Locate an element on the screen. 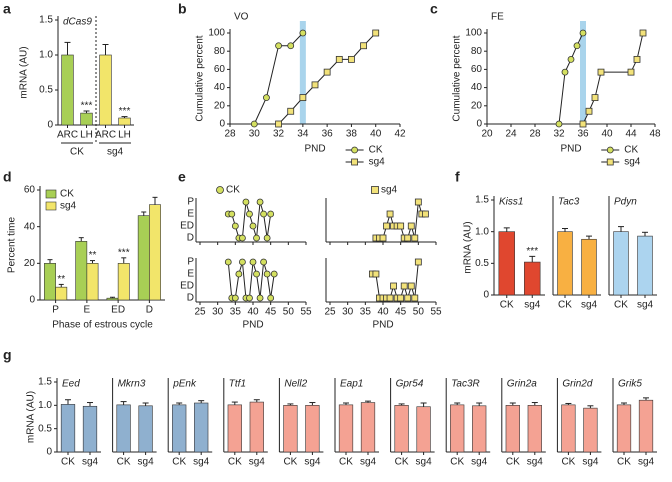 Image resolution: width=672 pixels, height=482 pixels. gene-title: Eed is located at coordinates (71, 384).